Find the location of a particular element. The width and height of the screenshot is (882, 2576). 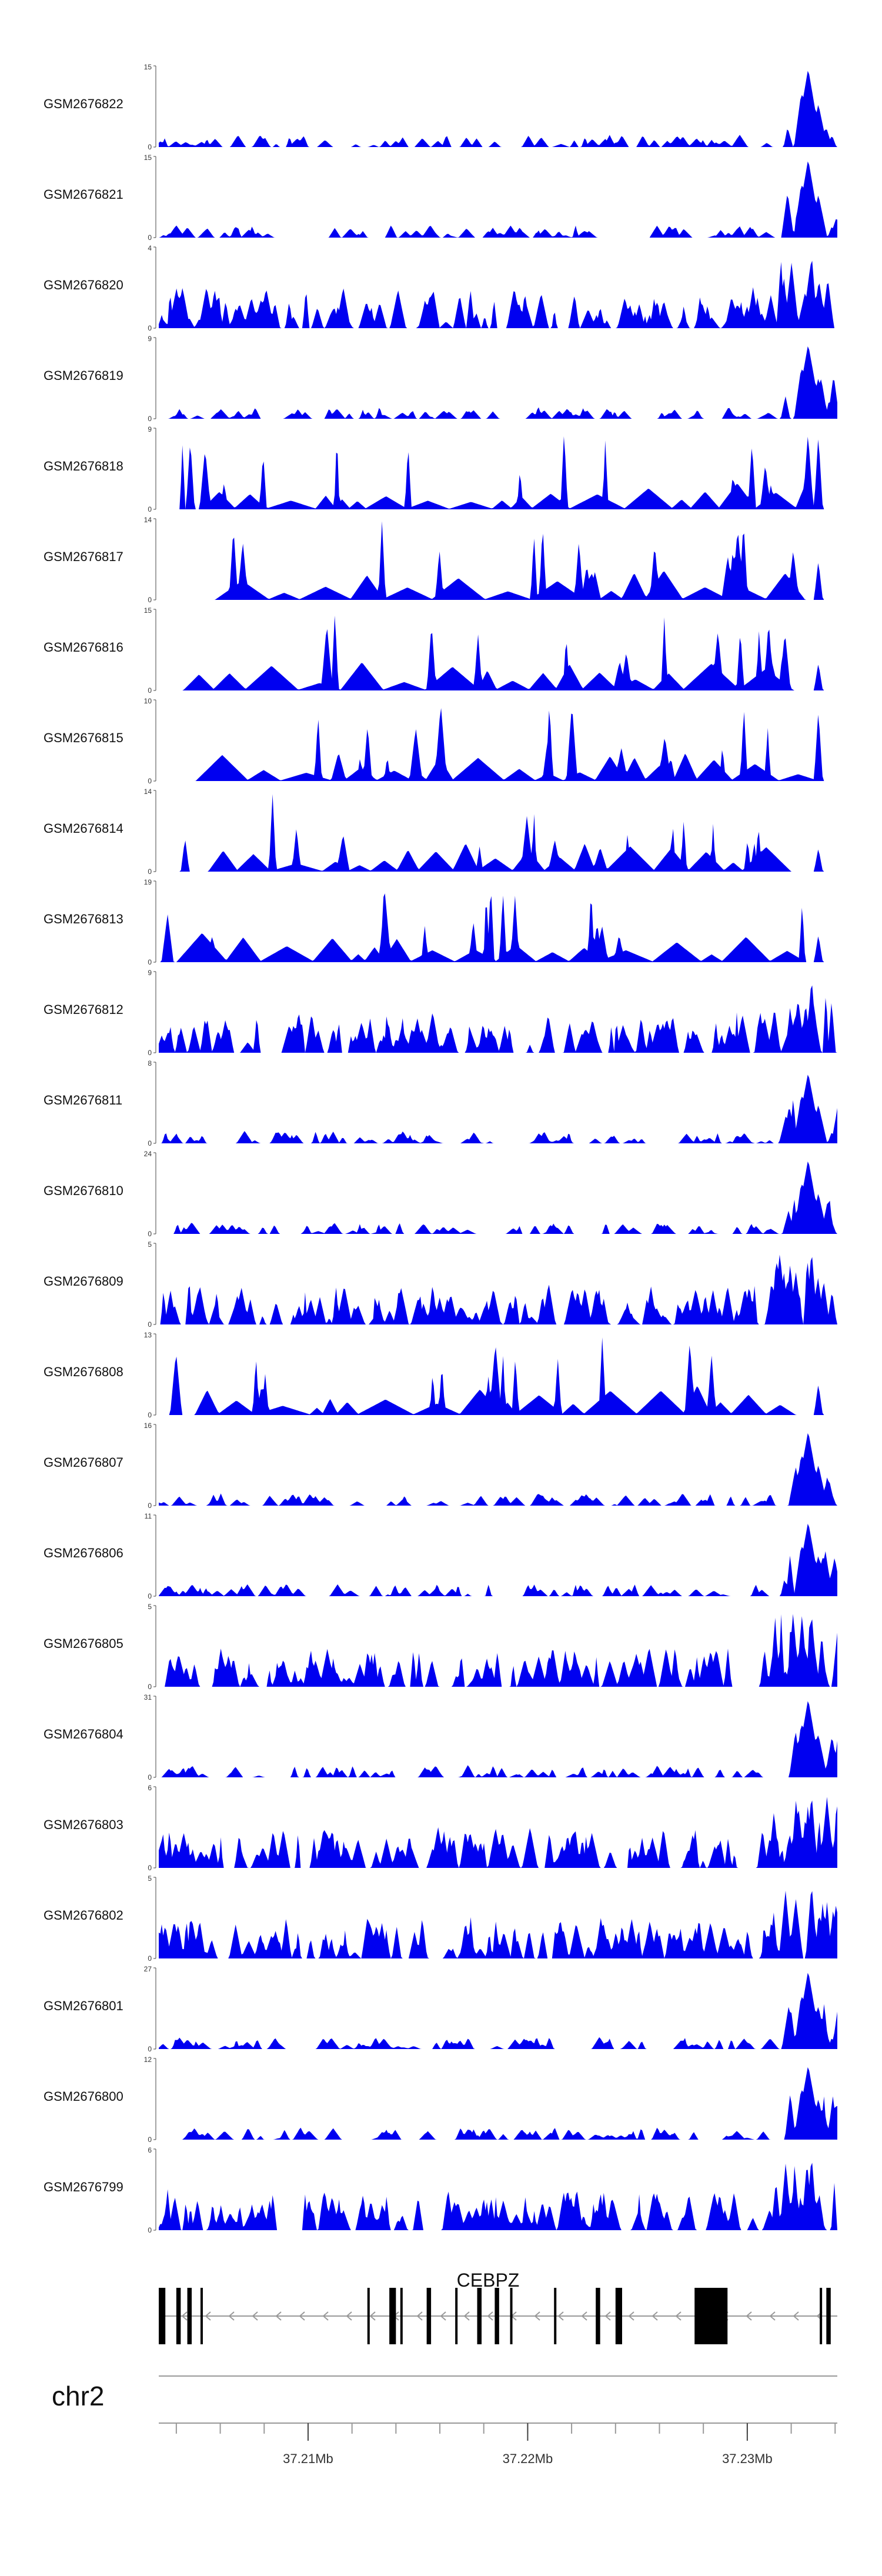

track-GSM2676805: GSM2676805 5 0 is located at coordinates (440, 1647).